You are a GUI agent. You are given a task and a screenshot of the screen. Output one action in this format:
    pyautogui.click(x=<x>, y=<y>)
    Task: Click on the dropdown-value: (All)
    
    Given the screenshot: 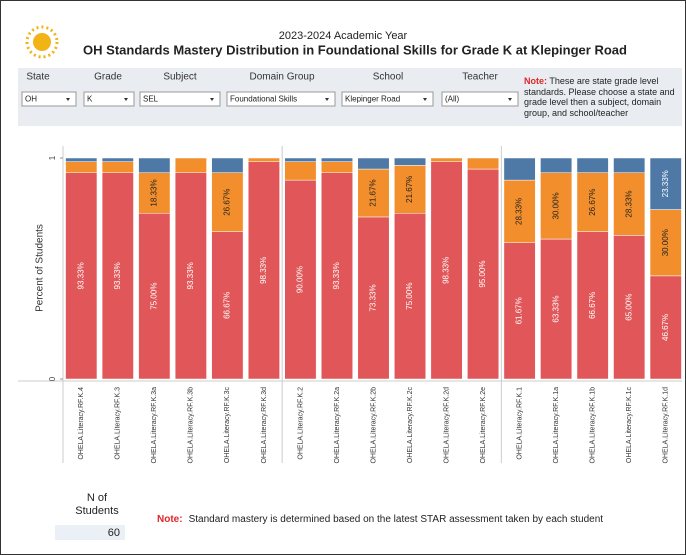 What is the action you would take?
    pyautogui.click(x=452, y=99)
    